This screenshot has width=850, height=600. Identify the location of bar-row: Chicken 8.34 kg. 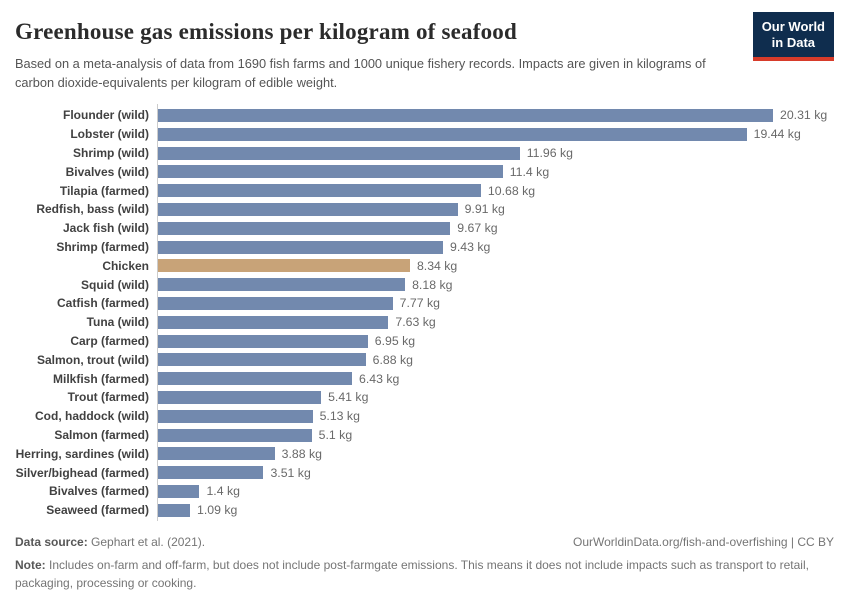
(424, 265).